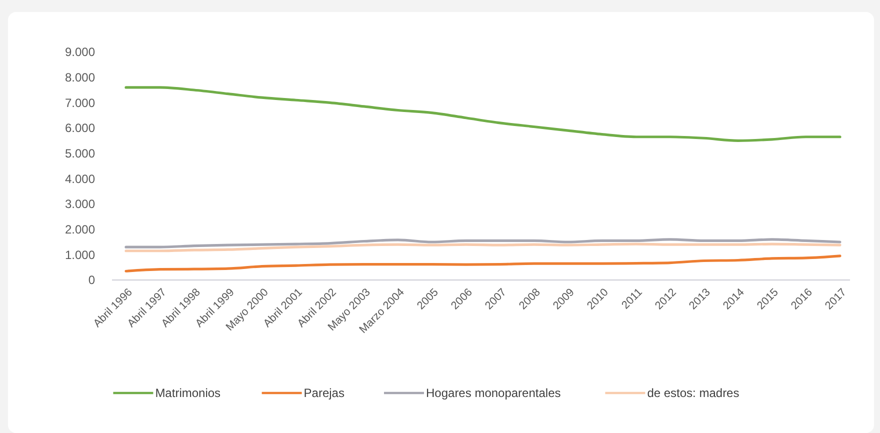  I want to click on y-tick-label: 3.000, so click(80, 204).